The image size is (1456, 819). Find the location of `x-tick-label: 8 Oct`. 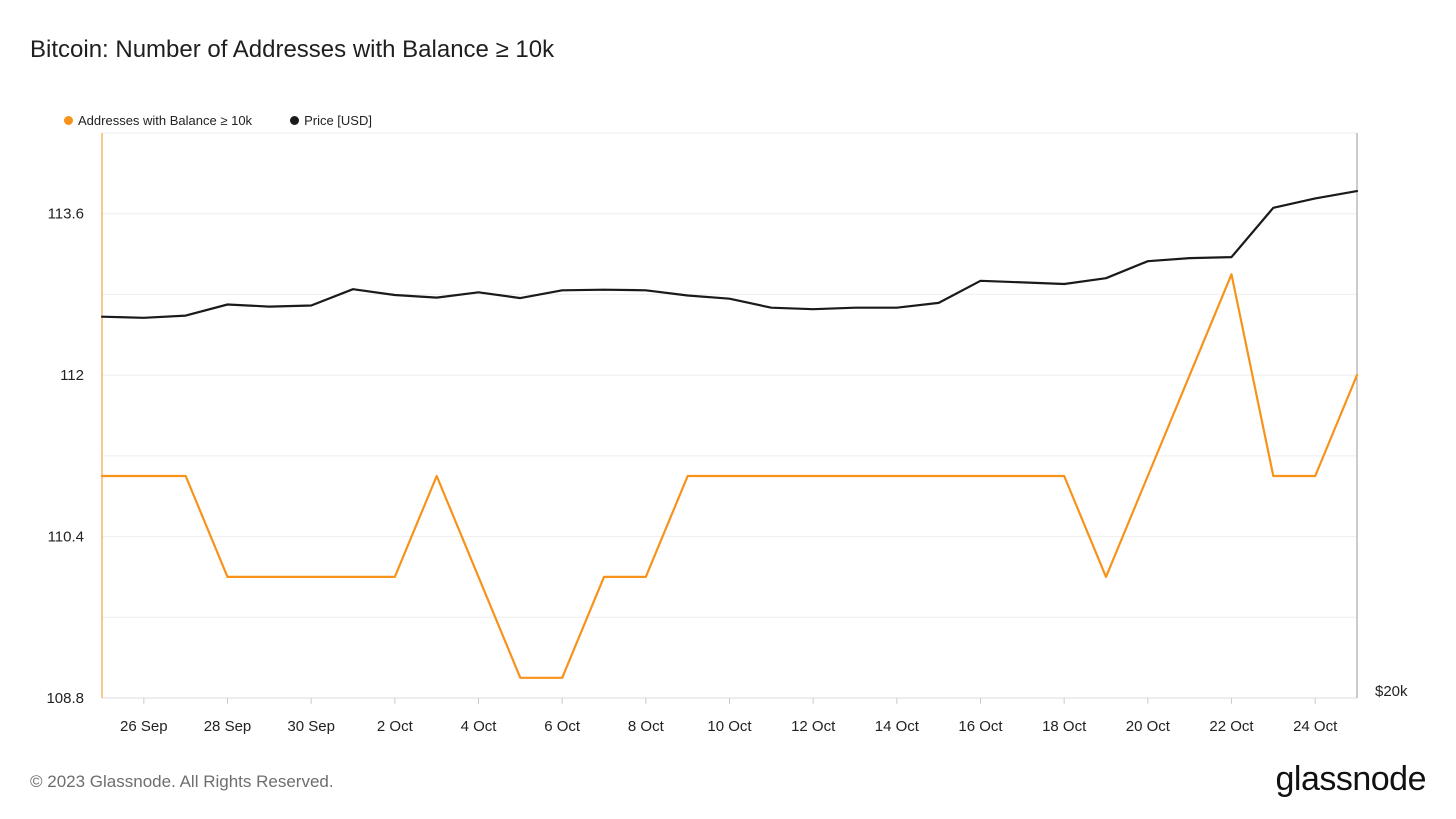

x-tick-label: 8 Oct is located at coordinates (646, 726).